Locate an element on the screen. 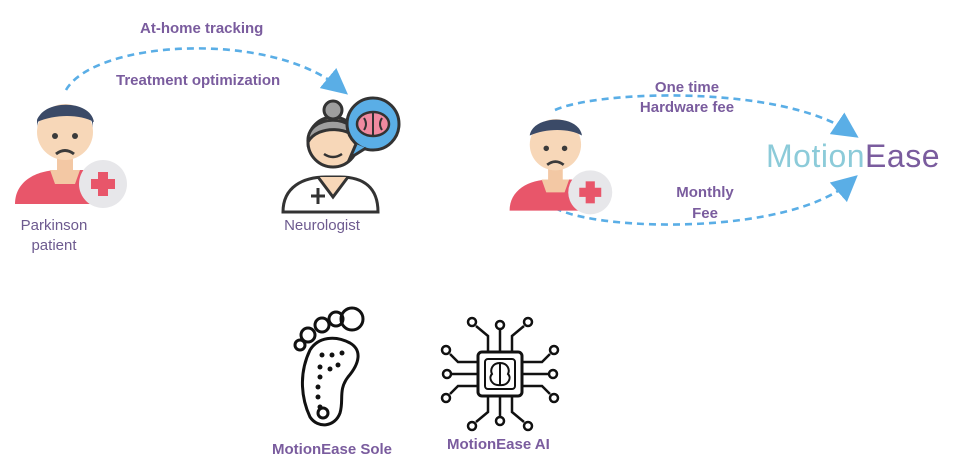 The image size is (953, 472). hardware-fee-arrow is located at coordinates (706, 116).